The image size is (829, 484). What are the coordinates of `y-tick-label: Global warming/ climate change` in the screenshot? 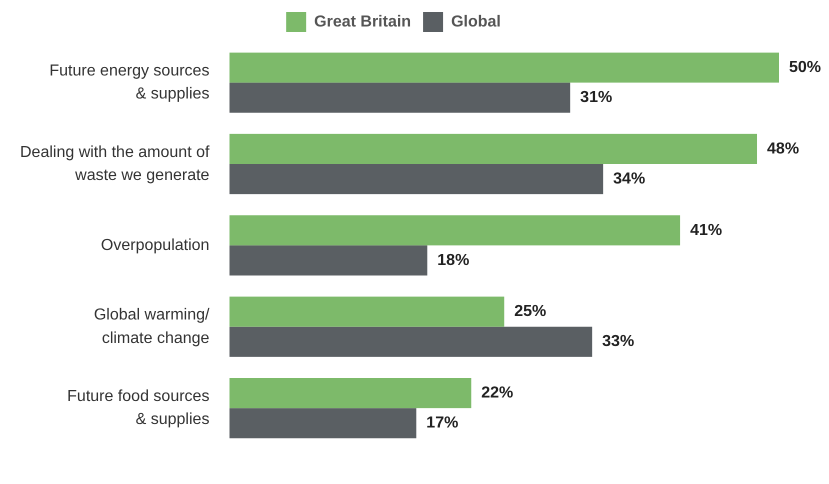 It's located at (152, 326).